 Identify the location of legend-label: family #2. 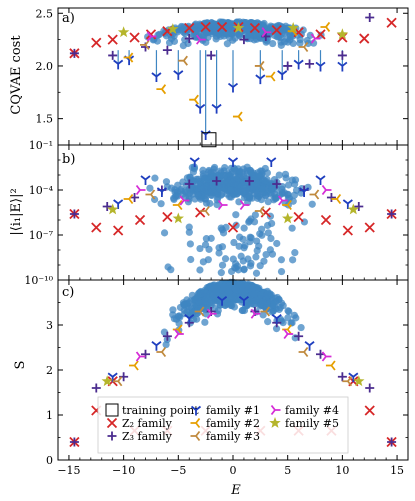
(233, 423).